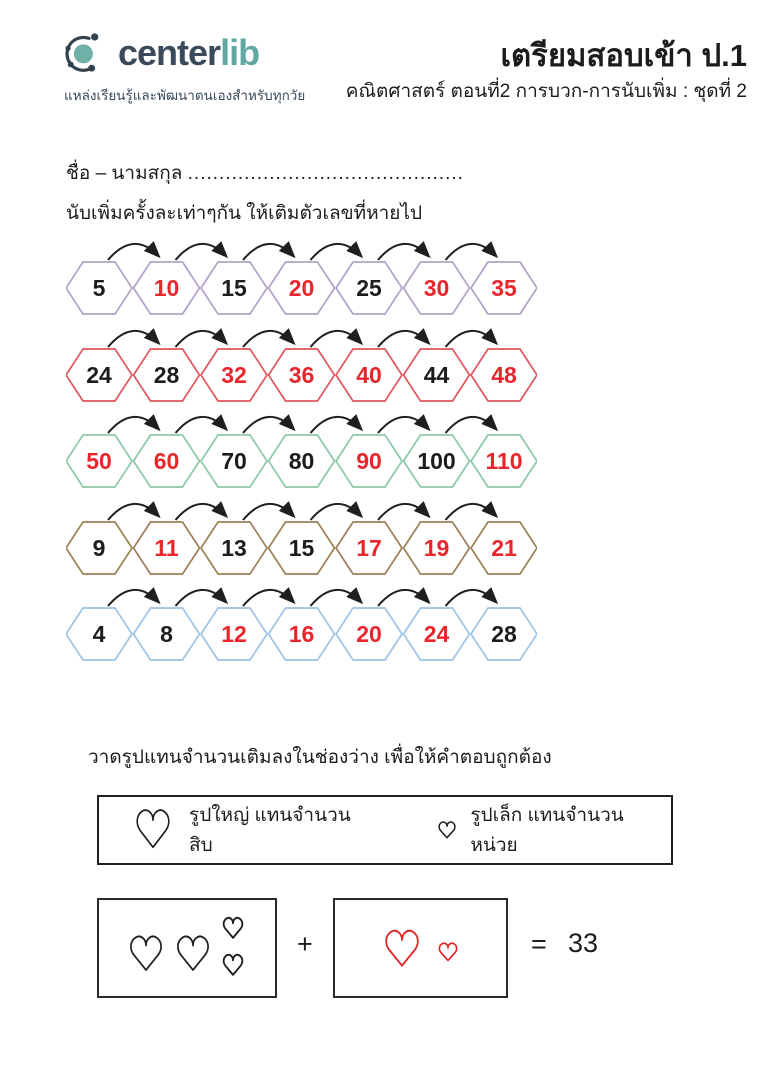 The image size is (763, 1080). I want to click on hexagon-cell: 20, so click(301, 288).